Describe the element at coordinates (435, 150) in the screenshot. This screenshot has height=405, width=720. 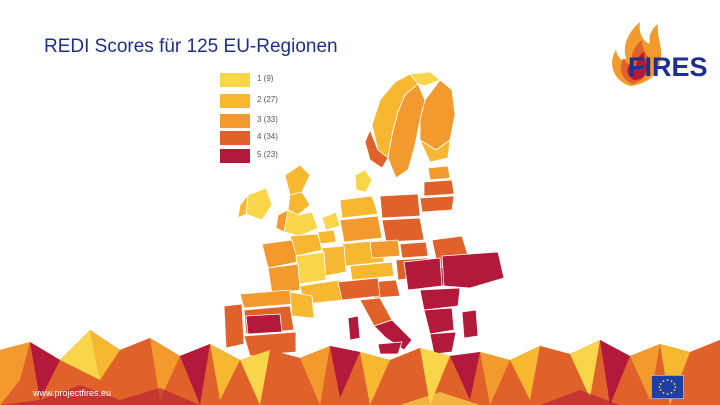
I see `region-finland-south` at that location.